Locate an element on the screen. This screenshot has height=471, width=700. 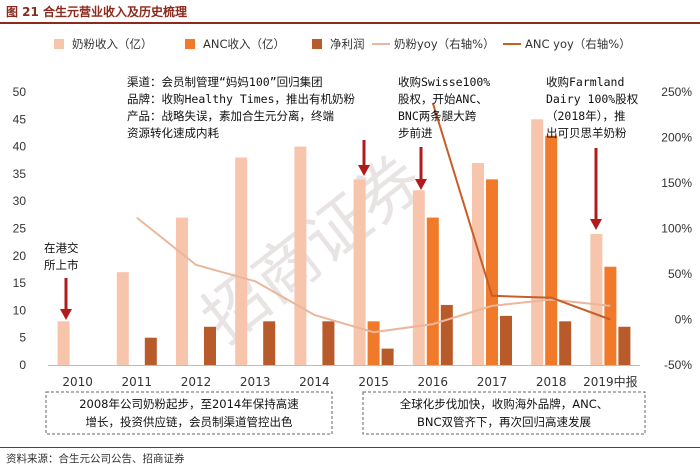
left-tick-label: 30 is located at coordinates (20, 201).